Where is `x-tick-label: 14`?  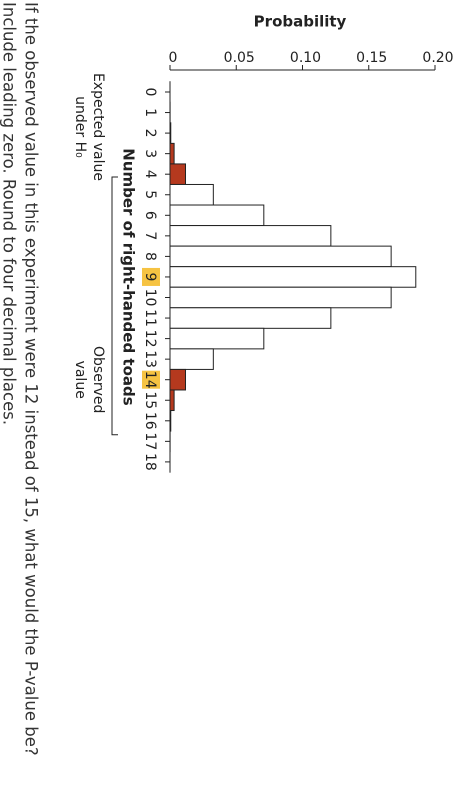
x-tick-label: 14 is located at coordinates (150, 380).